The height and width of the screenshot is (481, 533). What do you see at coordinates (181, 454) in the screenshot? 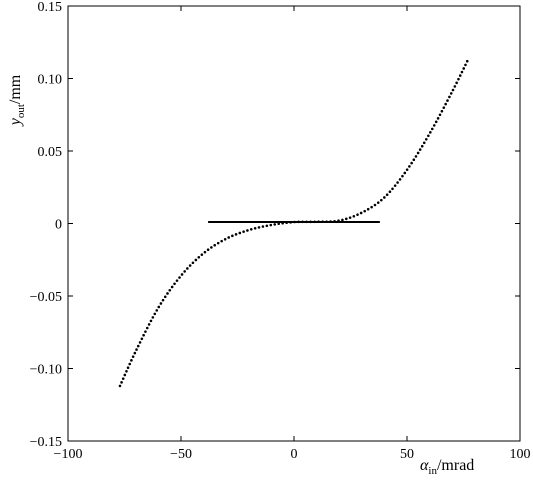
I see `x-tick-label: −50` at bounding box center [181, 454].